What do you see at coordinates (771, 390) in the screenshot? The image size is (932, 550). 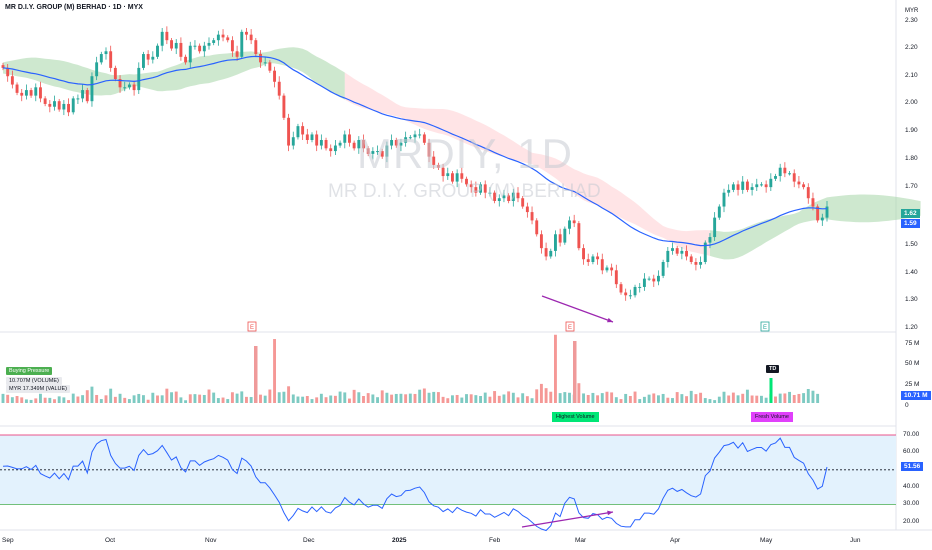 I see `fresh-volume-bar` at bounding box center [771, 390].